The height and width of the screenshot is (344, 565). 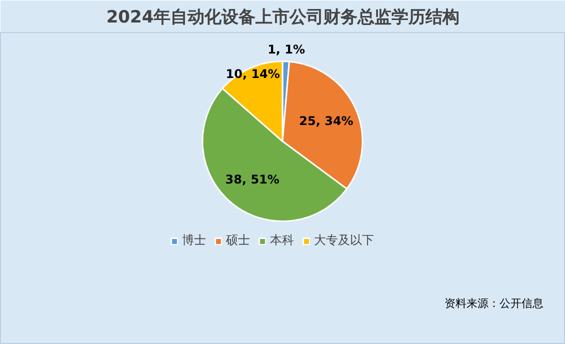 What do you see at coordinates (238, 240) in the screenshot?
I see `legend-label: 硕士` at bounding box center [238, 240].